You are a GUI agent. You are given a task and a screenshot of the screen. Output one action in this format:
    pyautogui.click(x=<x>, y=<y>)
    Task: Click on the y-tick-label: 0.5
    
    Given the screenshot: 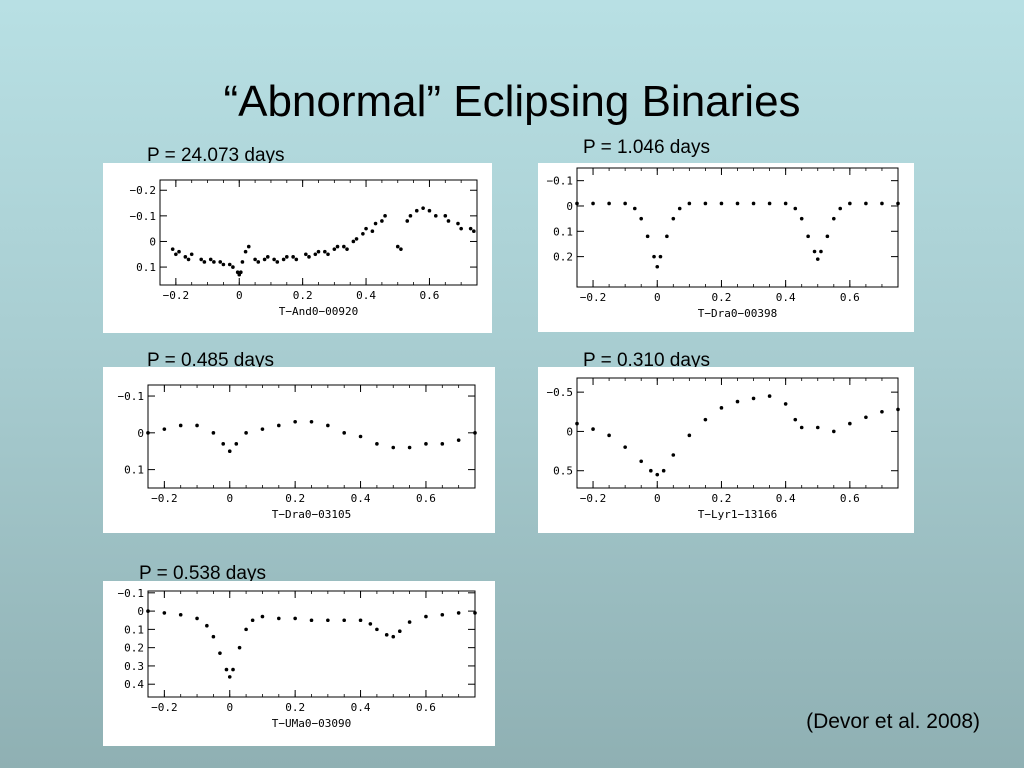 What is the action you would take?
    pyautogui.click(x=563, y=471)
    